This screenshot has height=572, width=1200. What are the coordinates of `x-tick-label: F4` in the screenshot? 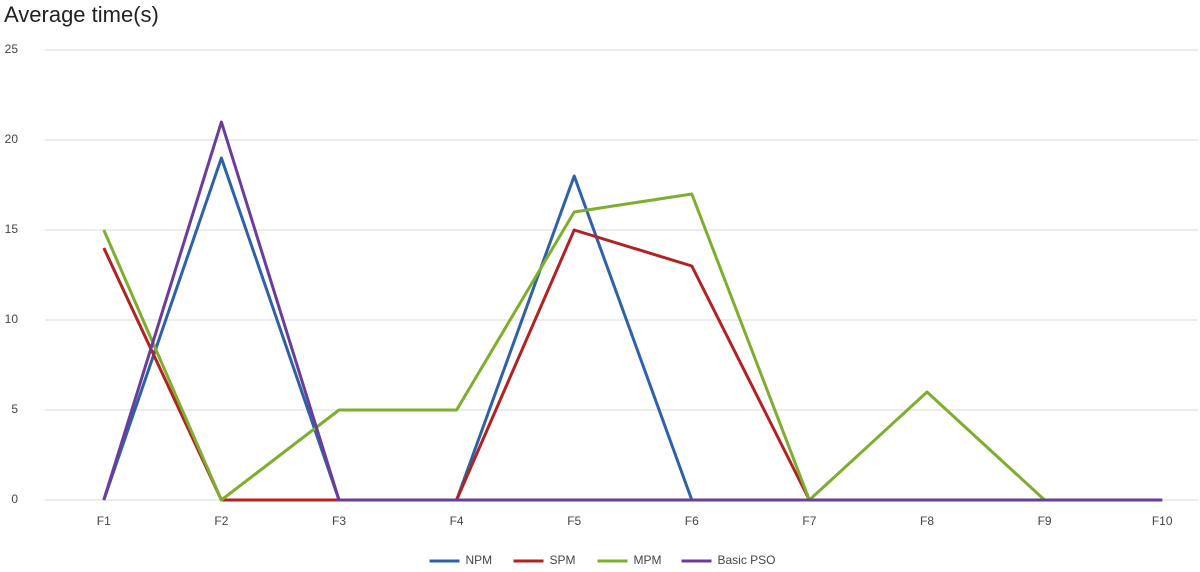 It's located at (457, 521).